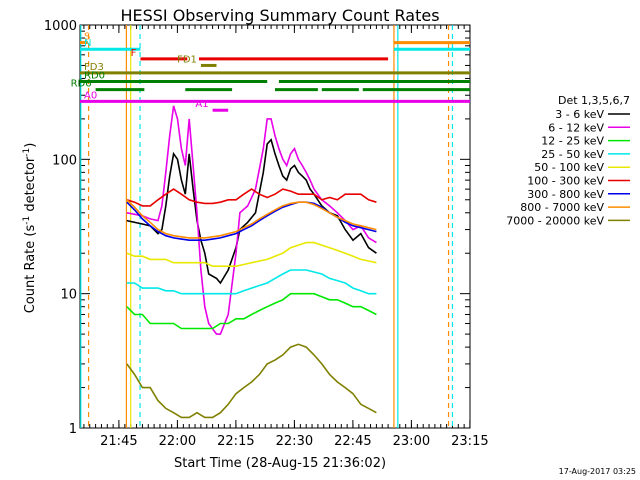 This screenshot has width=640, height=480. Describe the element at coordinates (94, 67) in the screenshot. I see `flag-label-fd3: FD3` at that location.